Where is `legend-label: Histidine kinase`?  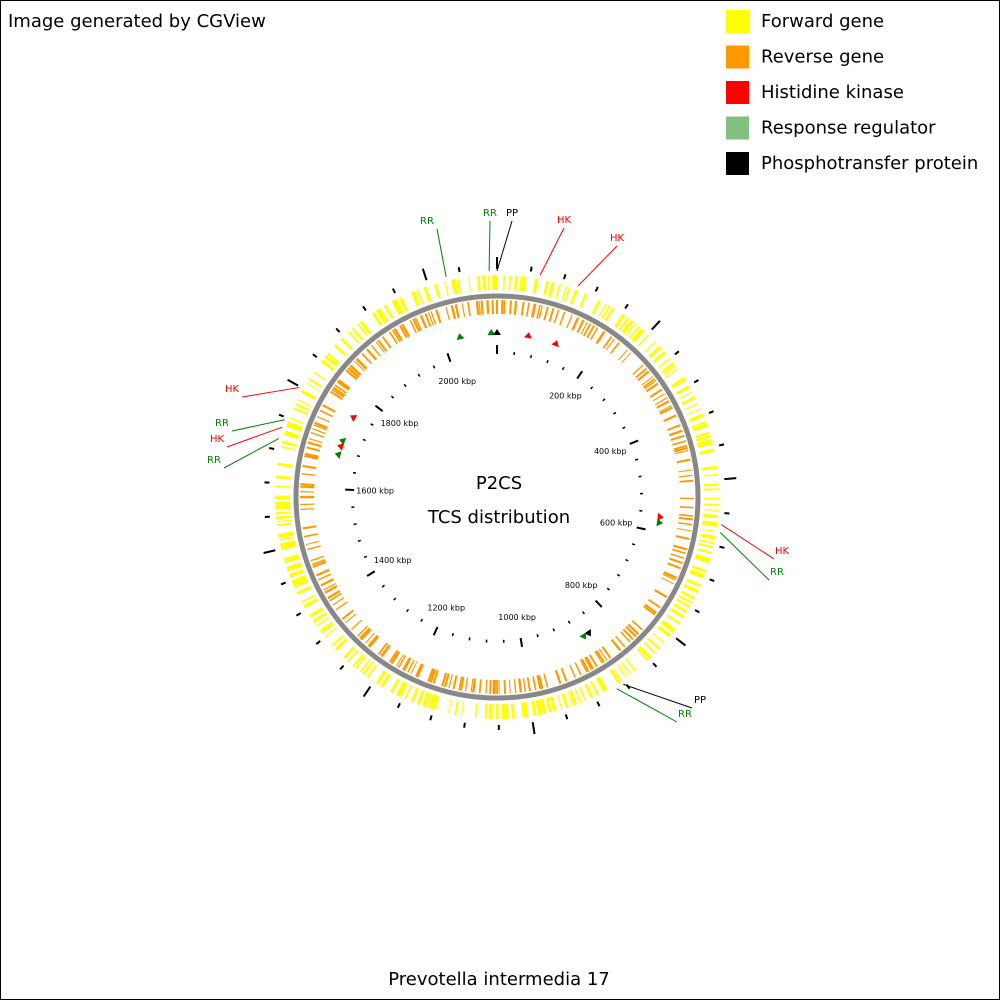
legend-label: Histidine kinase is located at coordinates (832, 92).